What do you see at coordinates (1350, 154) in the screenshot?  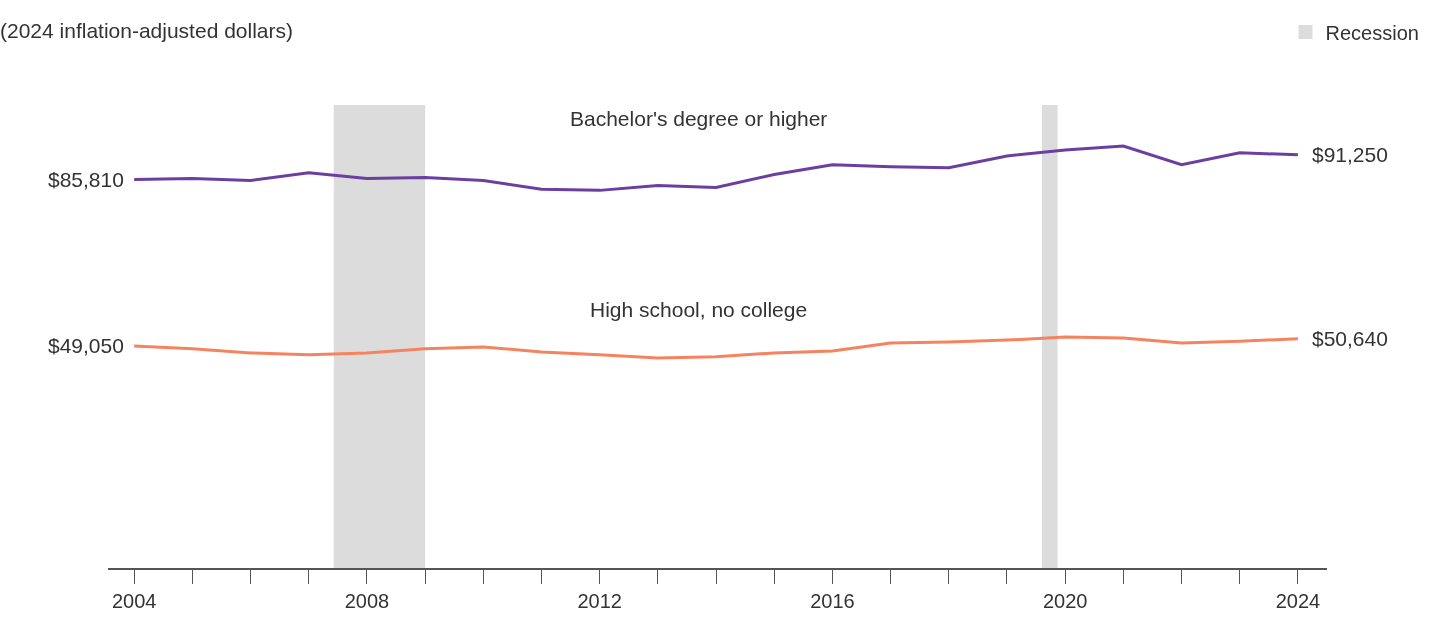 I see `data-label: $91,250` at bounding box center [1350, 154].